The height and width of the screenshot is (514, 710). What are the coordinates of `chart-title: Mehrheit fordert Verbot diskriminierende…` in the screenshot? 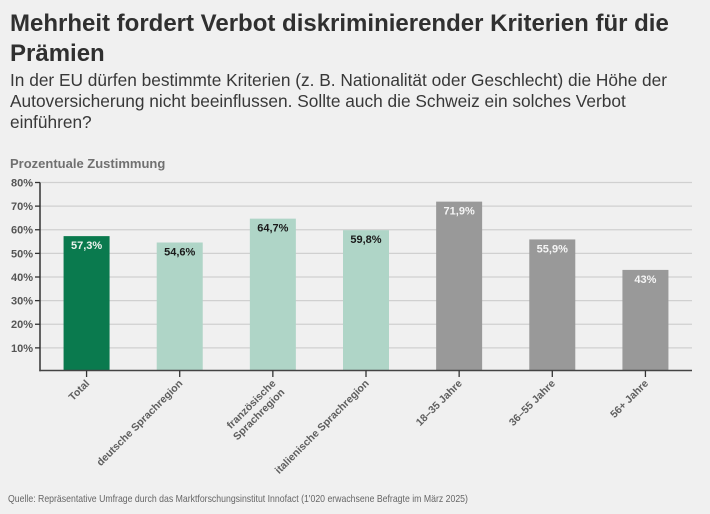 It's located at (339, 39).